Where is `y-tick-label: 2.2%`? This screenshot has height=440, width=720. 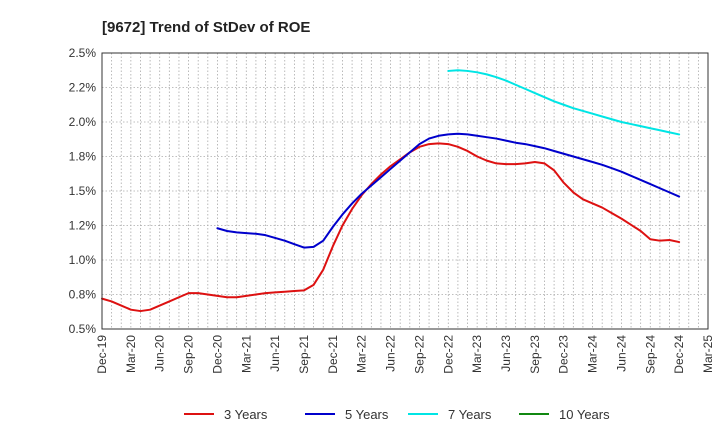 y-tick-label: 2.2% is located at coordinates (83, 88).